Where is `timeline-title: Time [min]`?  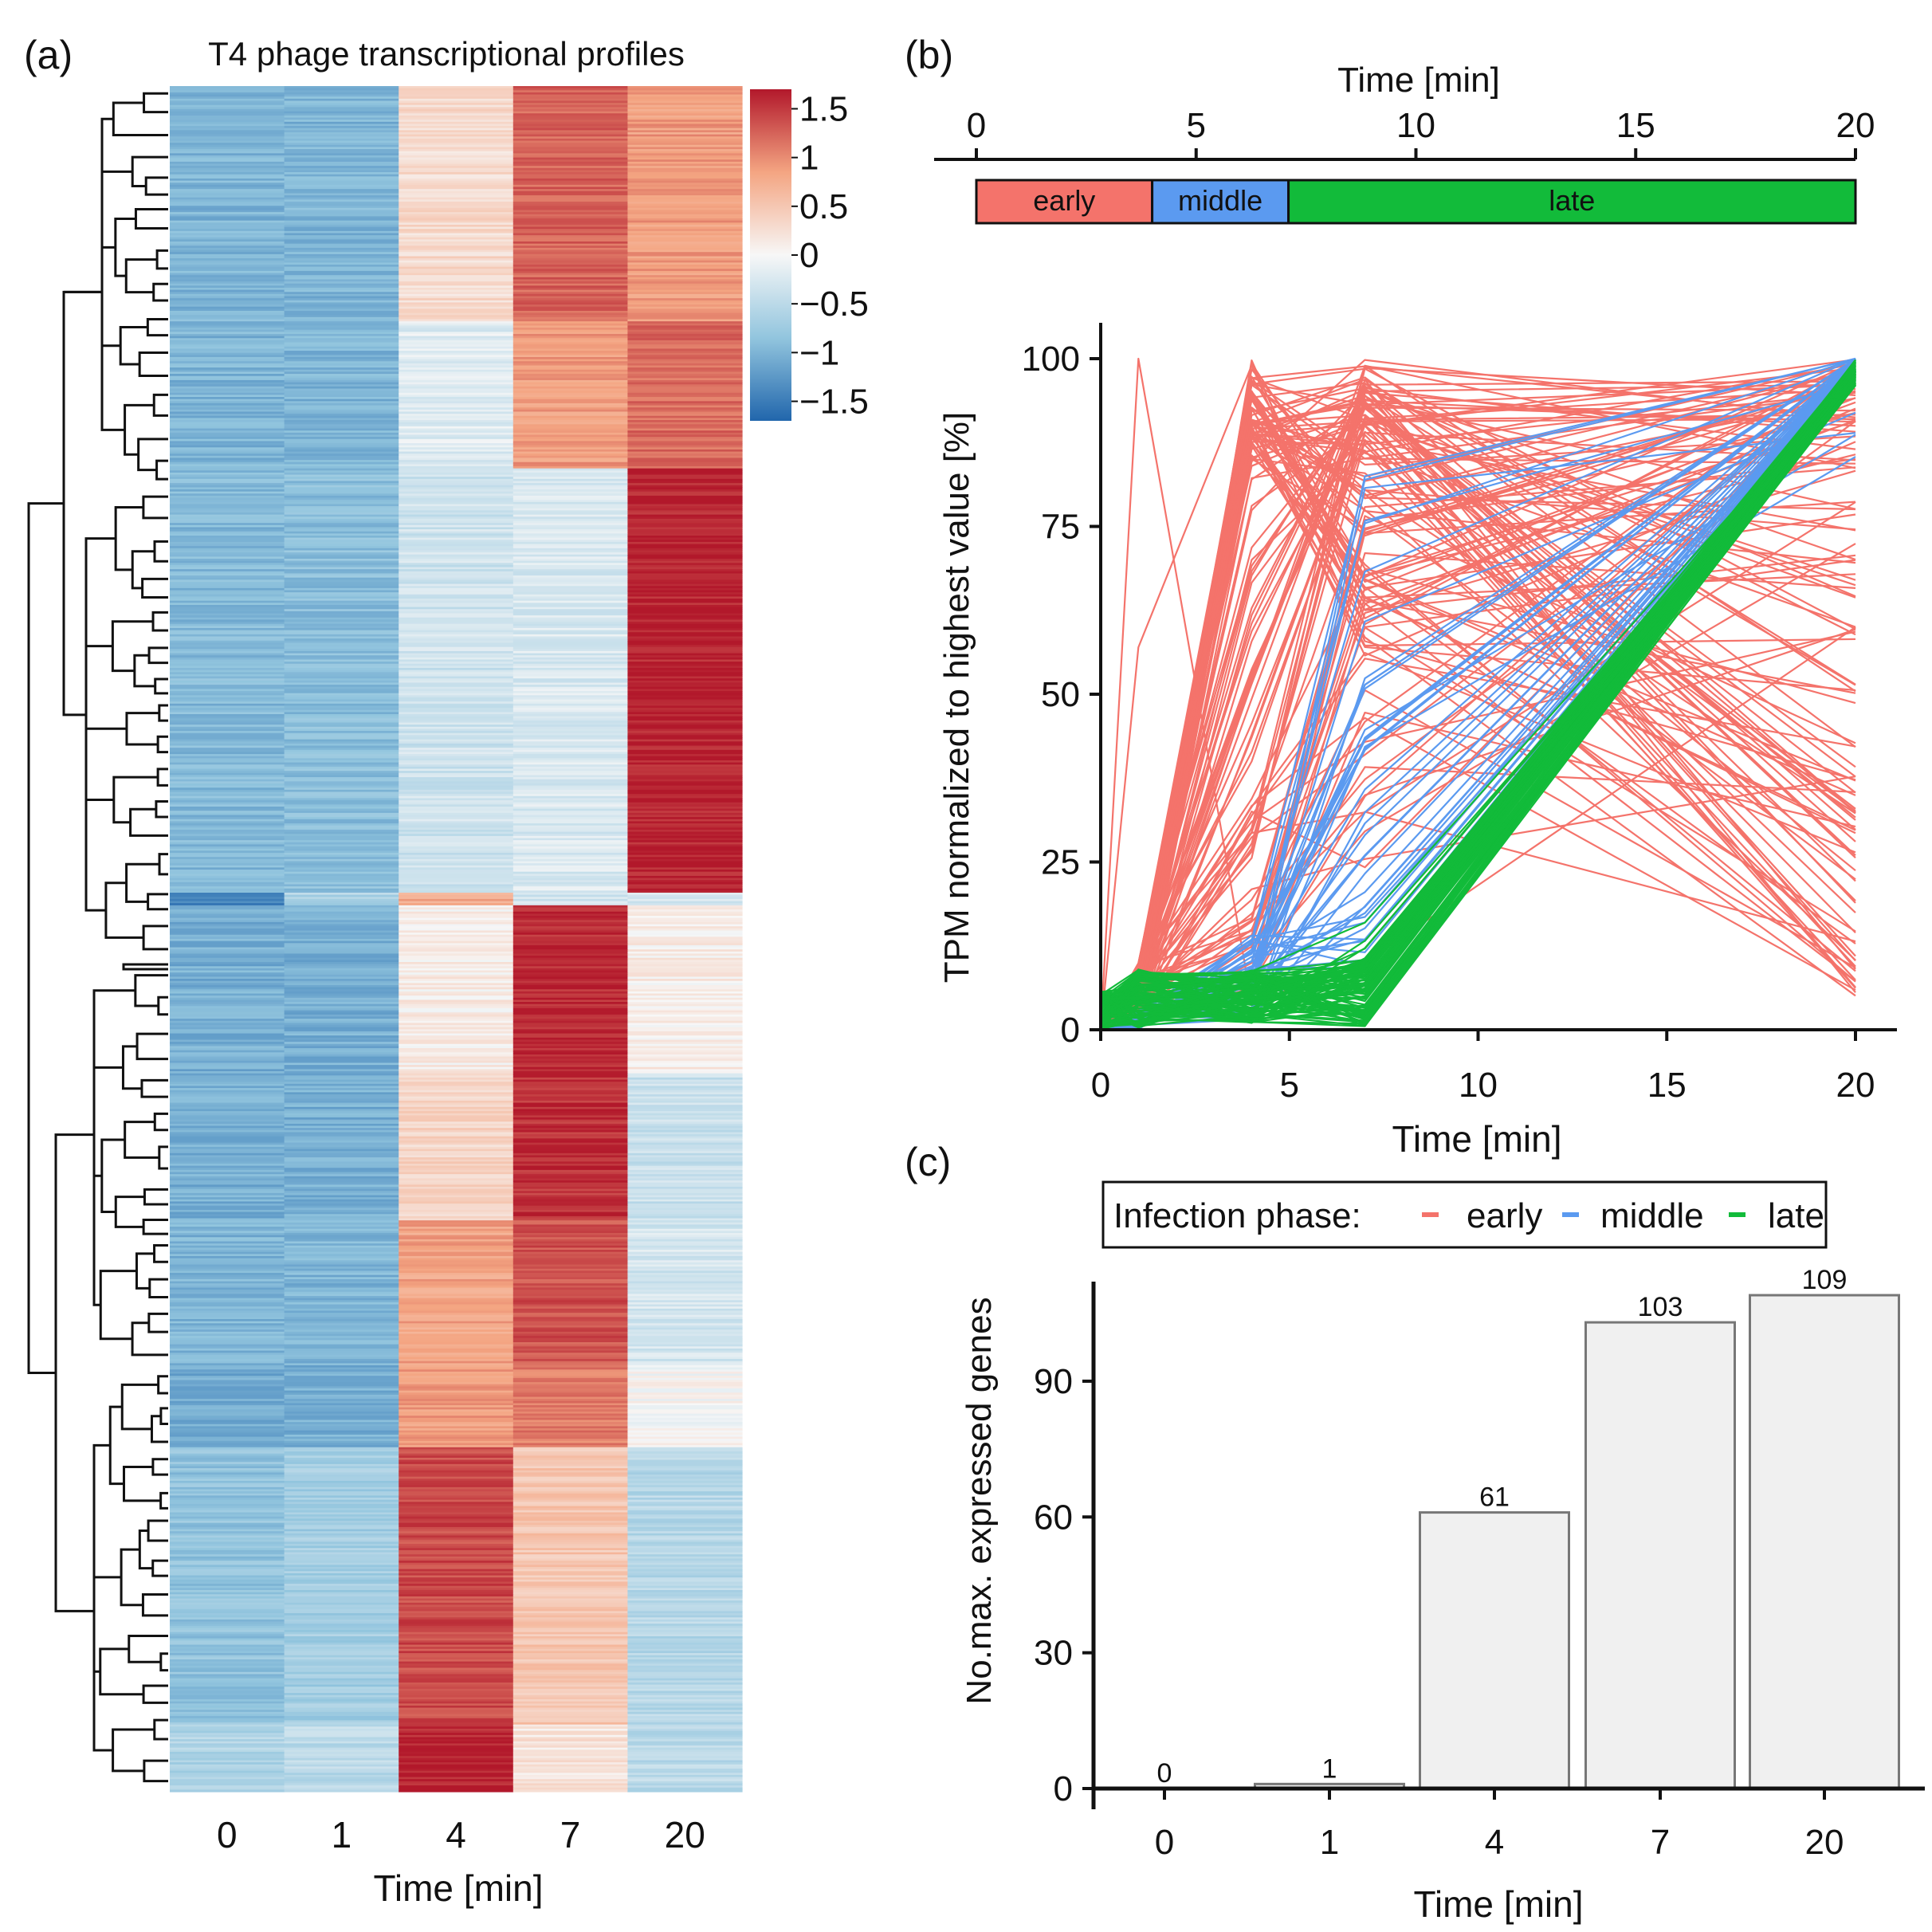 timeline-title: Time [min] is located at coordinates (1418, 80).